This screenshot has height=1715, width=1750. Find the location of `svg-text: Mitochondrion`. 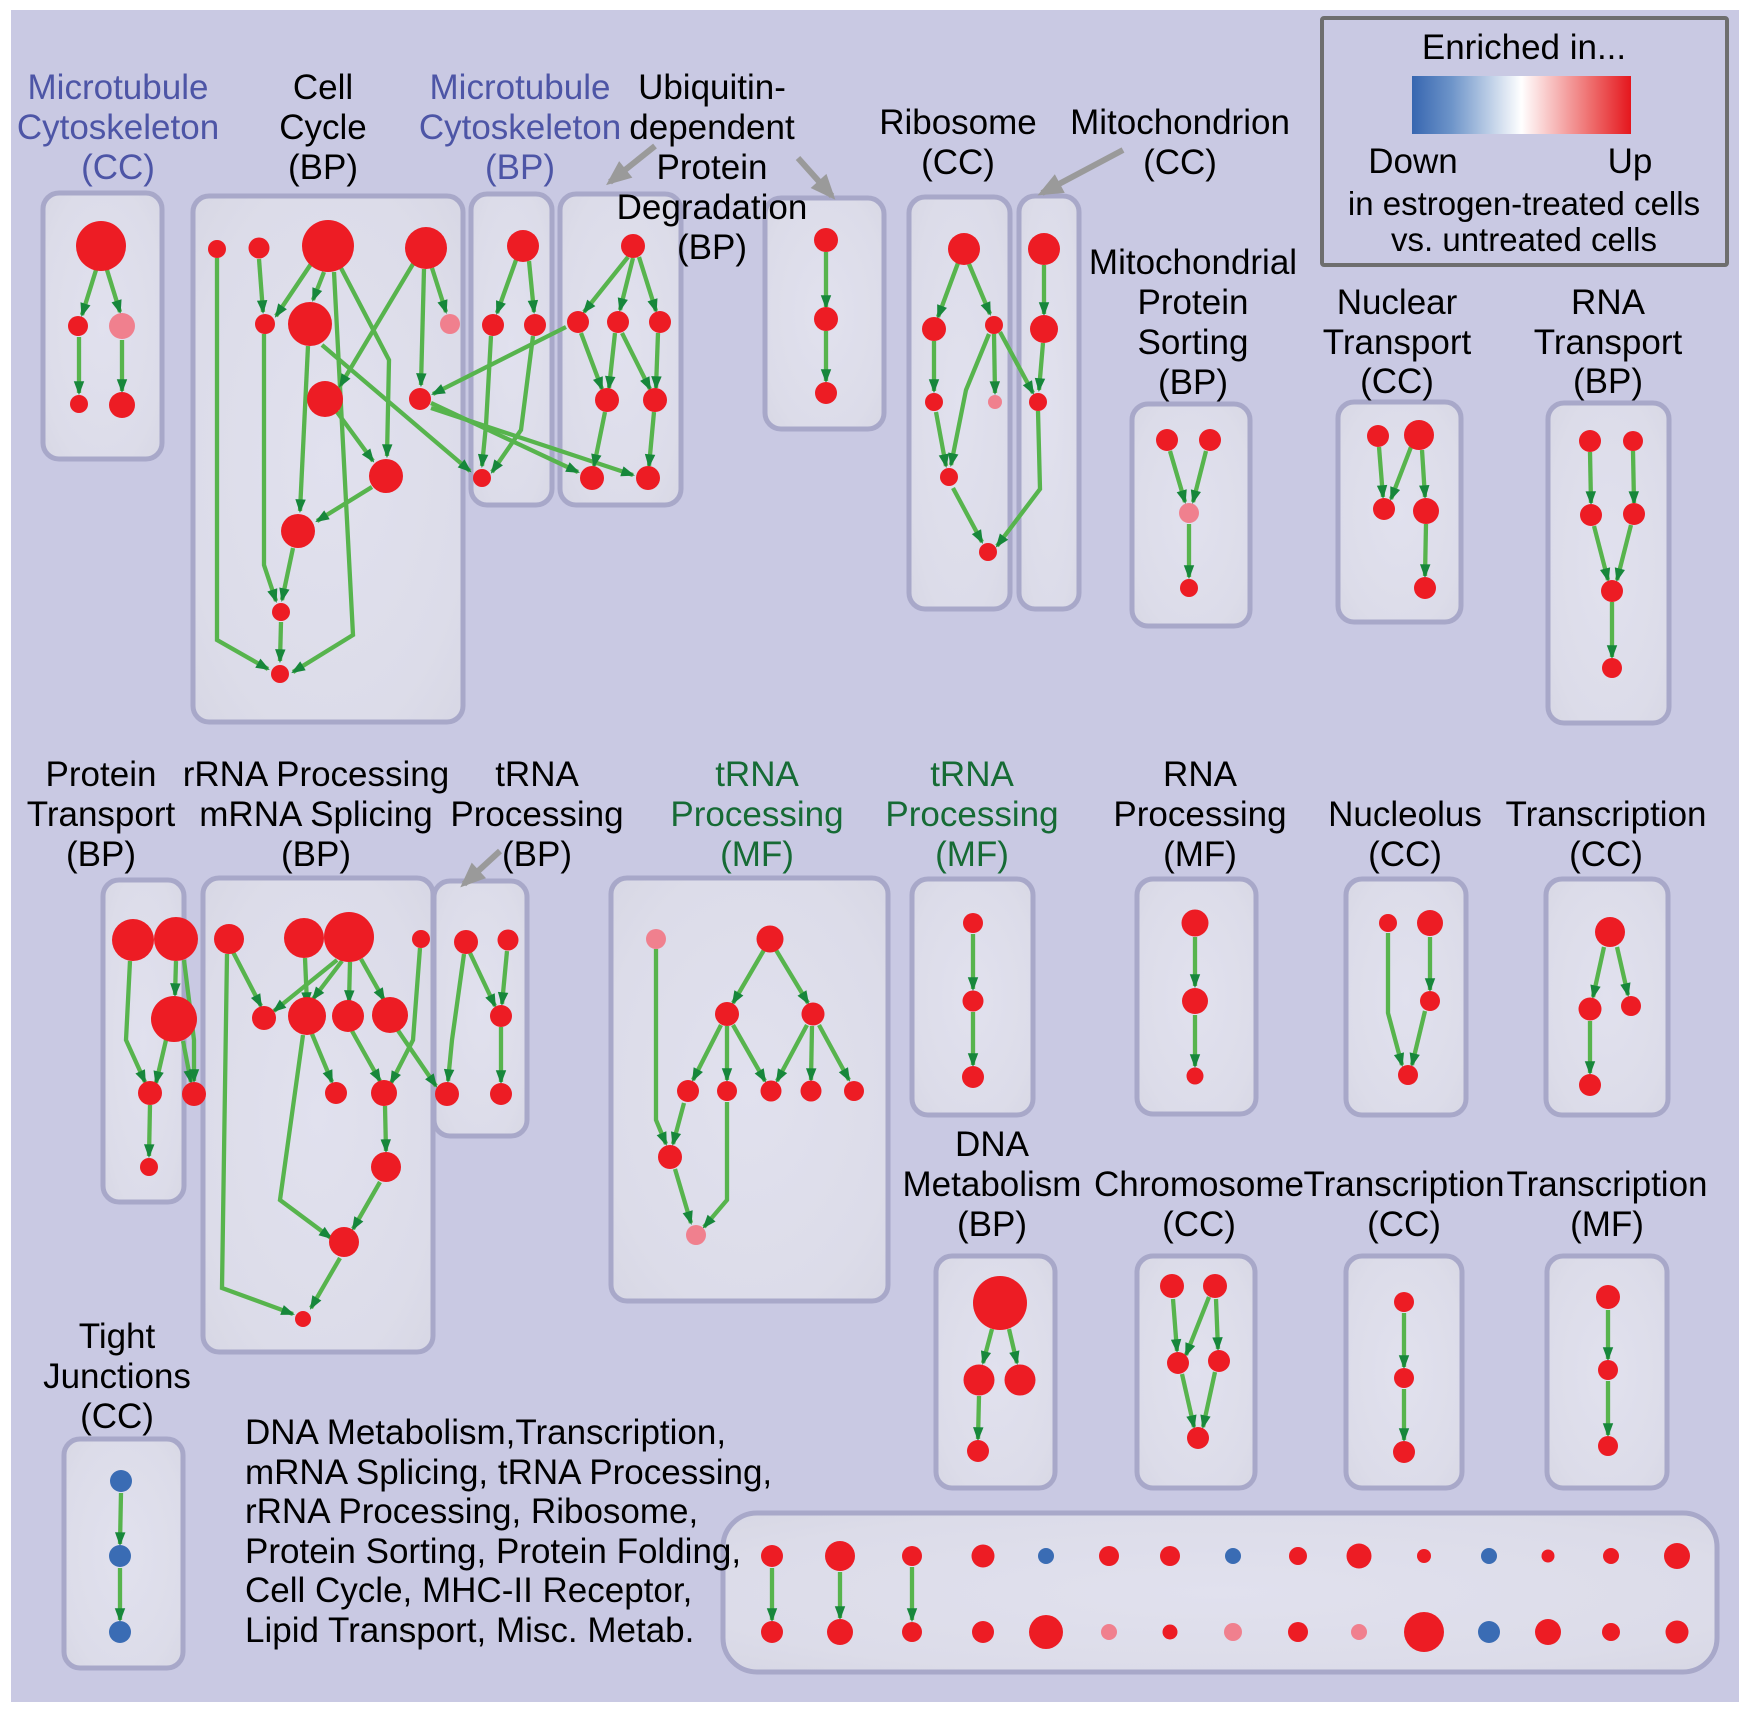

svg-text: Mitochondrion is located at coordinates (1180, 122).